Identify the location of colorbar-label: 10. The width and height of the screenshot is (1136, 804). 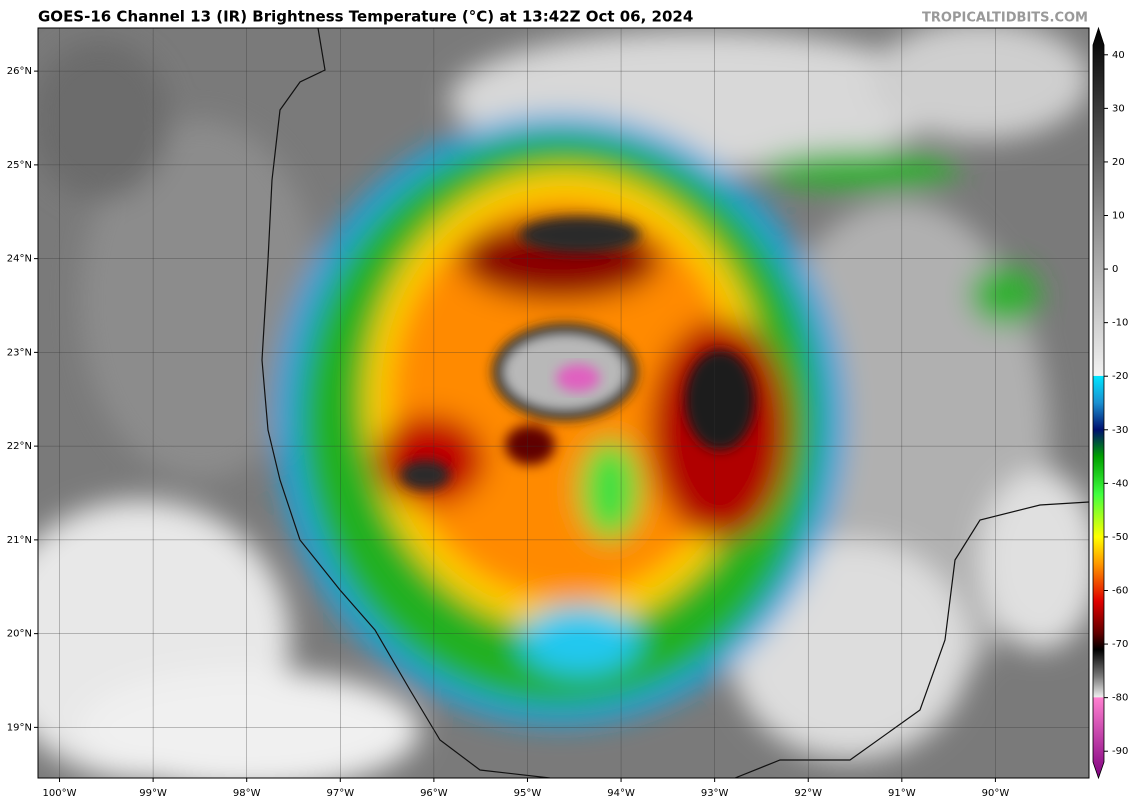
(1118, 216).